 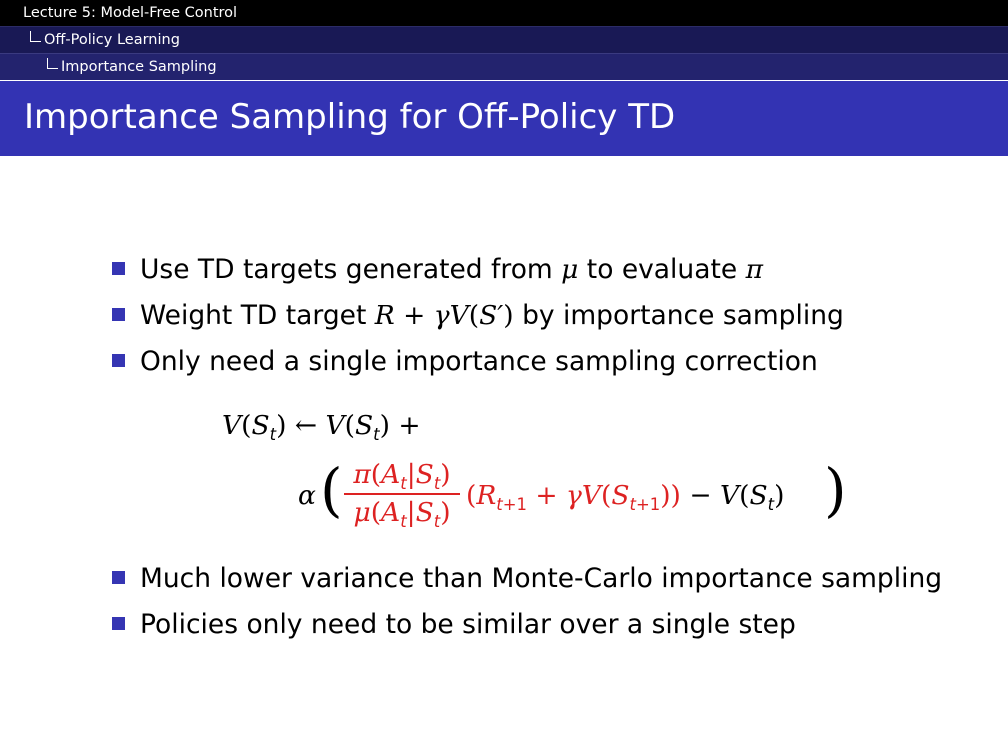 I want to click on update-equation-line1: V(St) ← V(St) +, so click(x=321, y=427).